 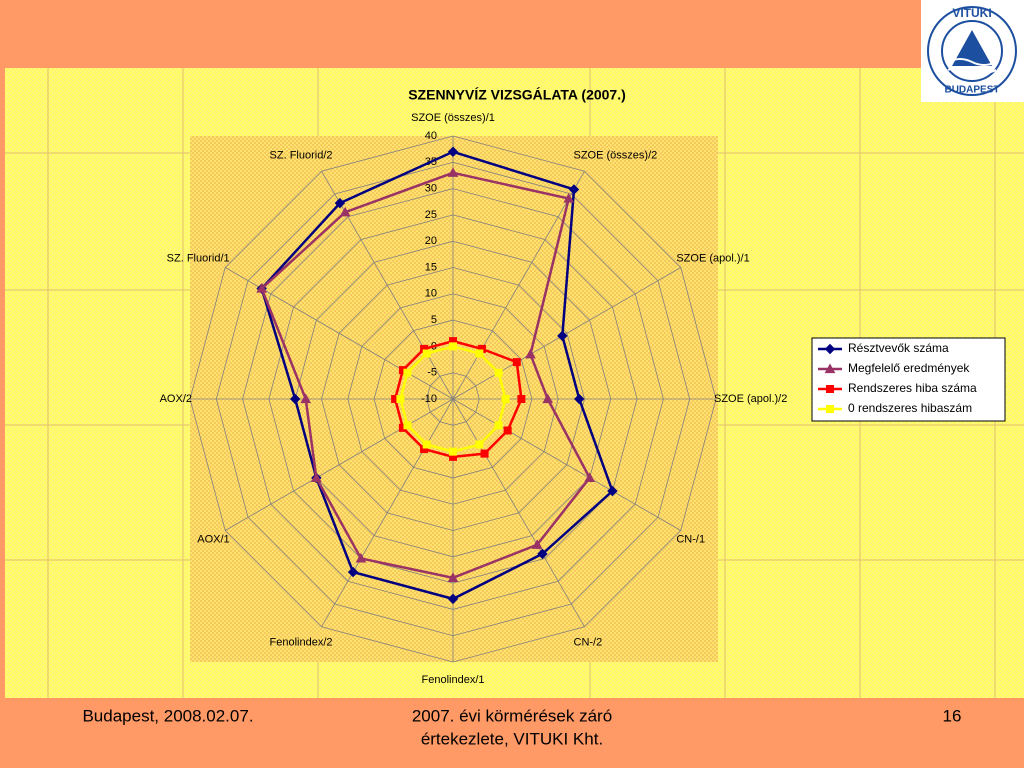 What do you see at coordinates (429, 399) in the screenshot?
I see `tick-label: -10` at bounding box center [429, 399].